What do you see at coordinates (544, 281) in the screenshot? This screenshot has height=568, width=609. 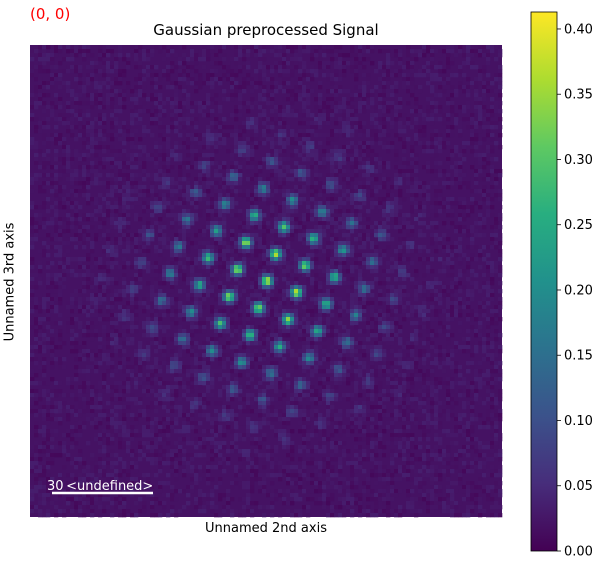 I see `colorbar` at bounding box center [544, 281].